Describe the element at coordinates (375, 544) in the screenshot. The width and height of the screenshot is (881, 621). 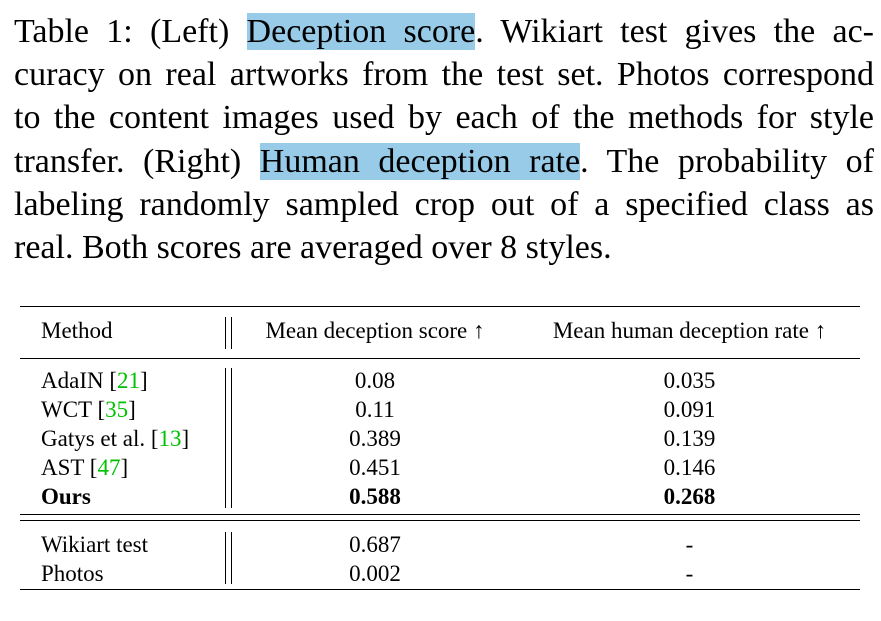
I see `table-cell-score: 0.687` at that location.